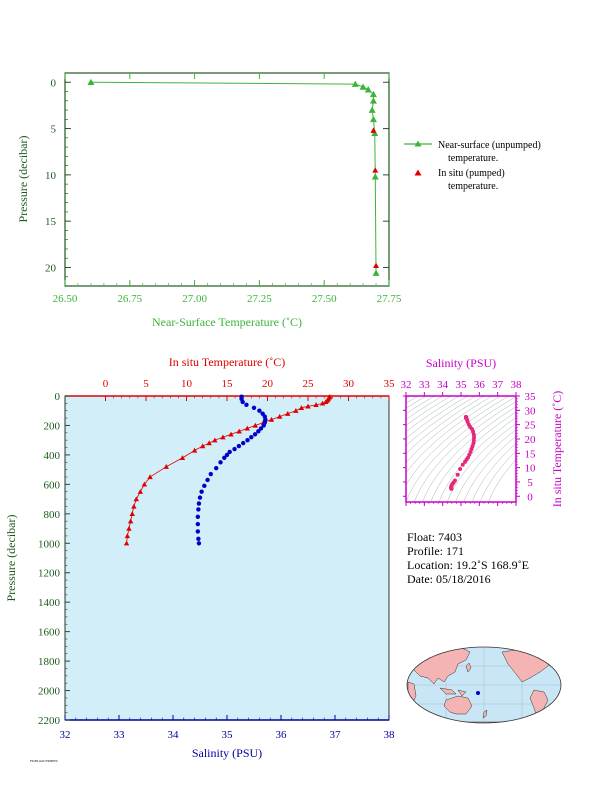 This screenshot has height=792, width=612. Describe the element at coordinates (478, 693) in the screenshot. I see `float-location-marker` at that location.